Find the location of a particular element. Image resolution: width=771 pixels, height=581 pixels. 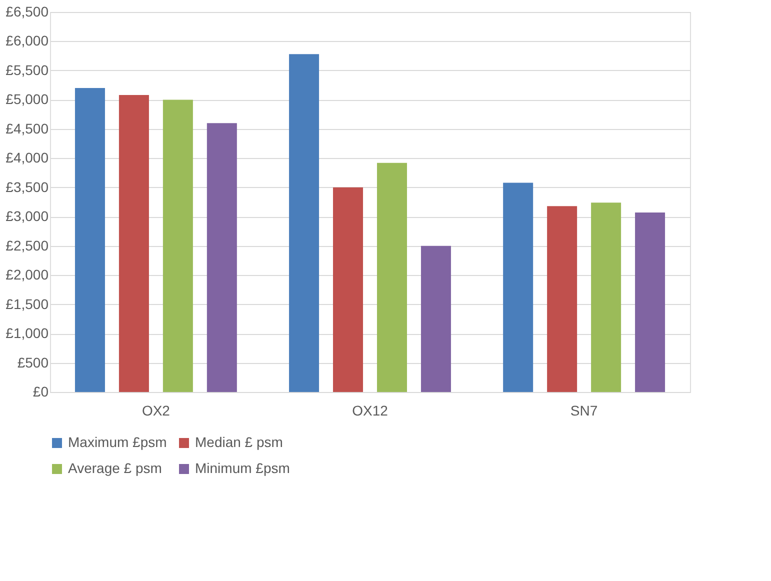

x-tick-label: OX12 is located at coordinates (370, 410).